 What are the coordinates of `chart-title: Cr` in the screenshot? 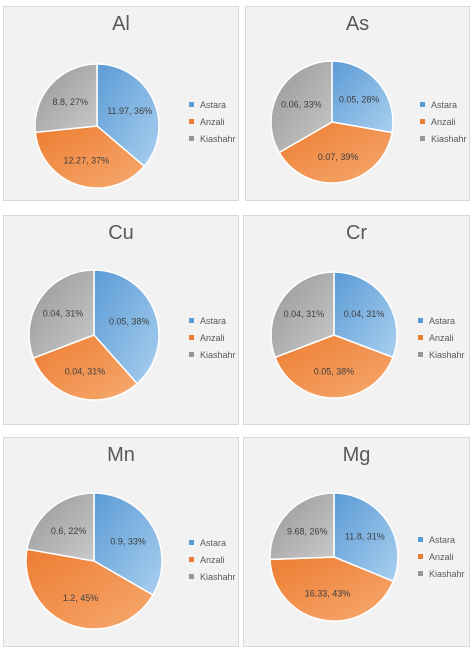 It's located at (356, 233).